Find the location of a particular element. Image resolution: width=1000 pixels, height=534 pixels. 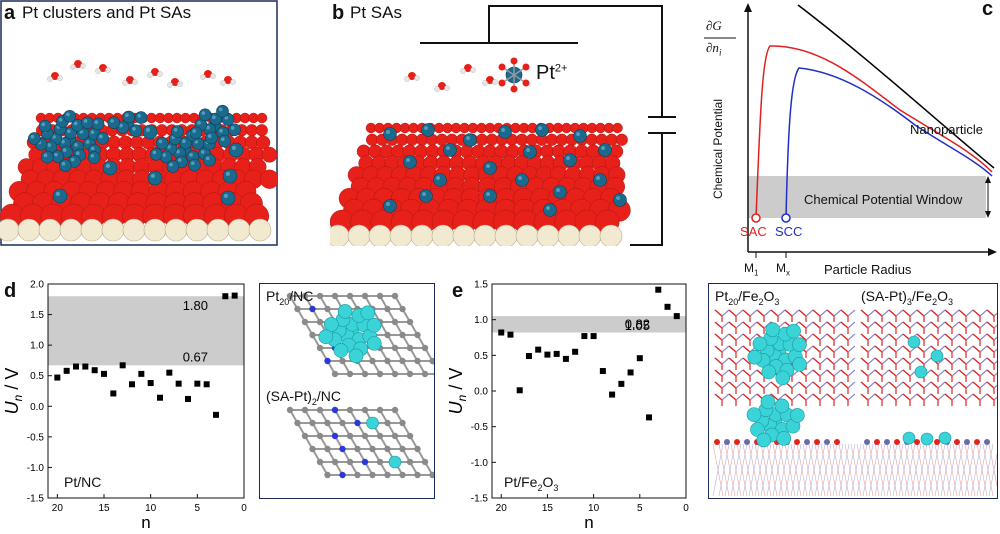

deriv-den-sub: i is located at coordinates (720, 52).